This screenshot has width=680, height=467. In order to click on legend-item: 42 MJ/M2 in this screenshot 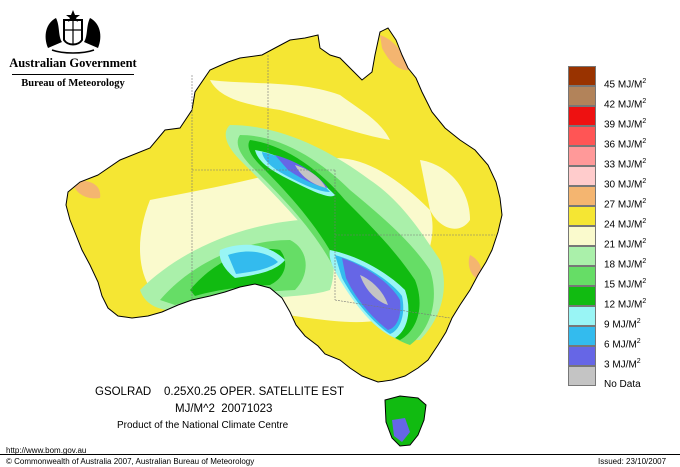, I will do `click(615, 98)`.